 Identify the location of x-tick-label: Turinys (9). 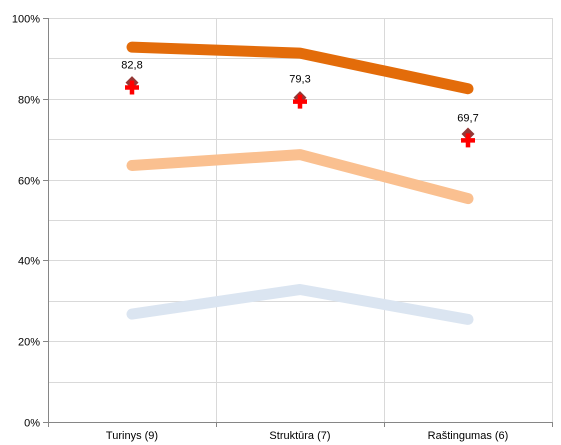
(132, 436).